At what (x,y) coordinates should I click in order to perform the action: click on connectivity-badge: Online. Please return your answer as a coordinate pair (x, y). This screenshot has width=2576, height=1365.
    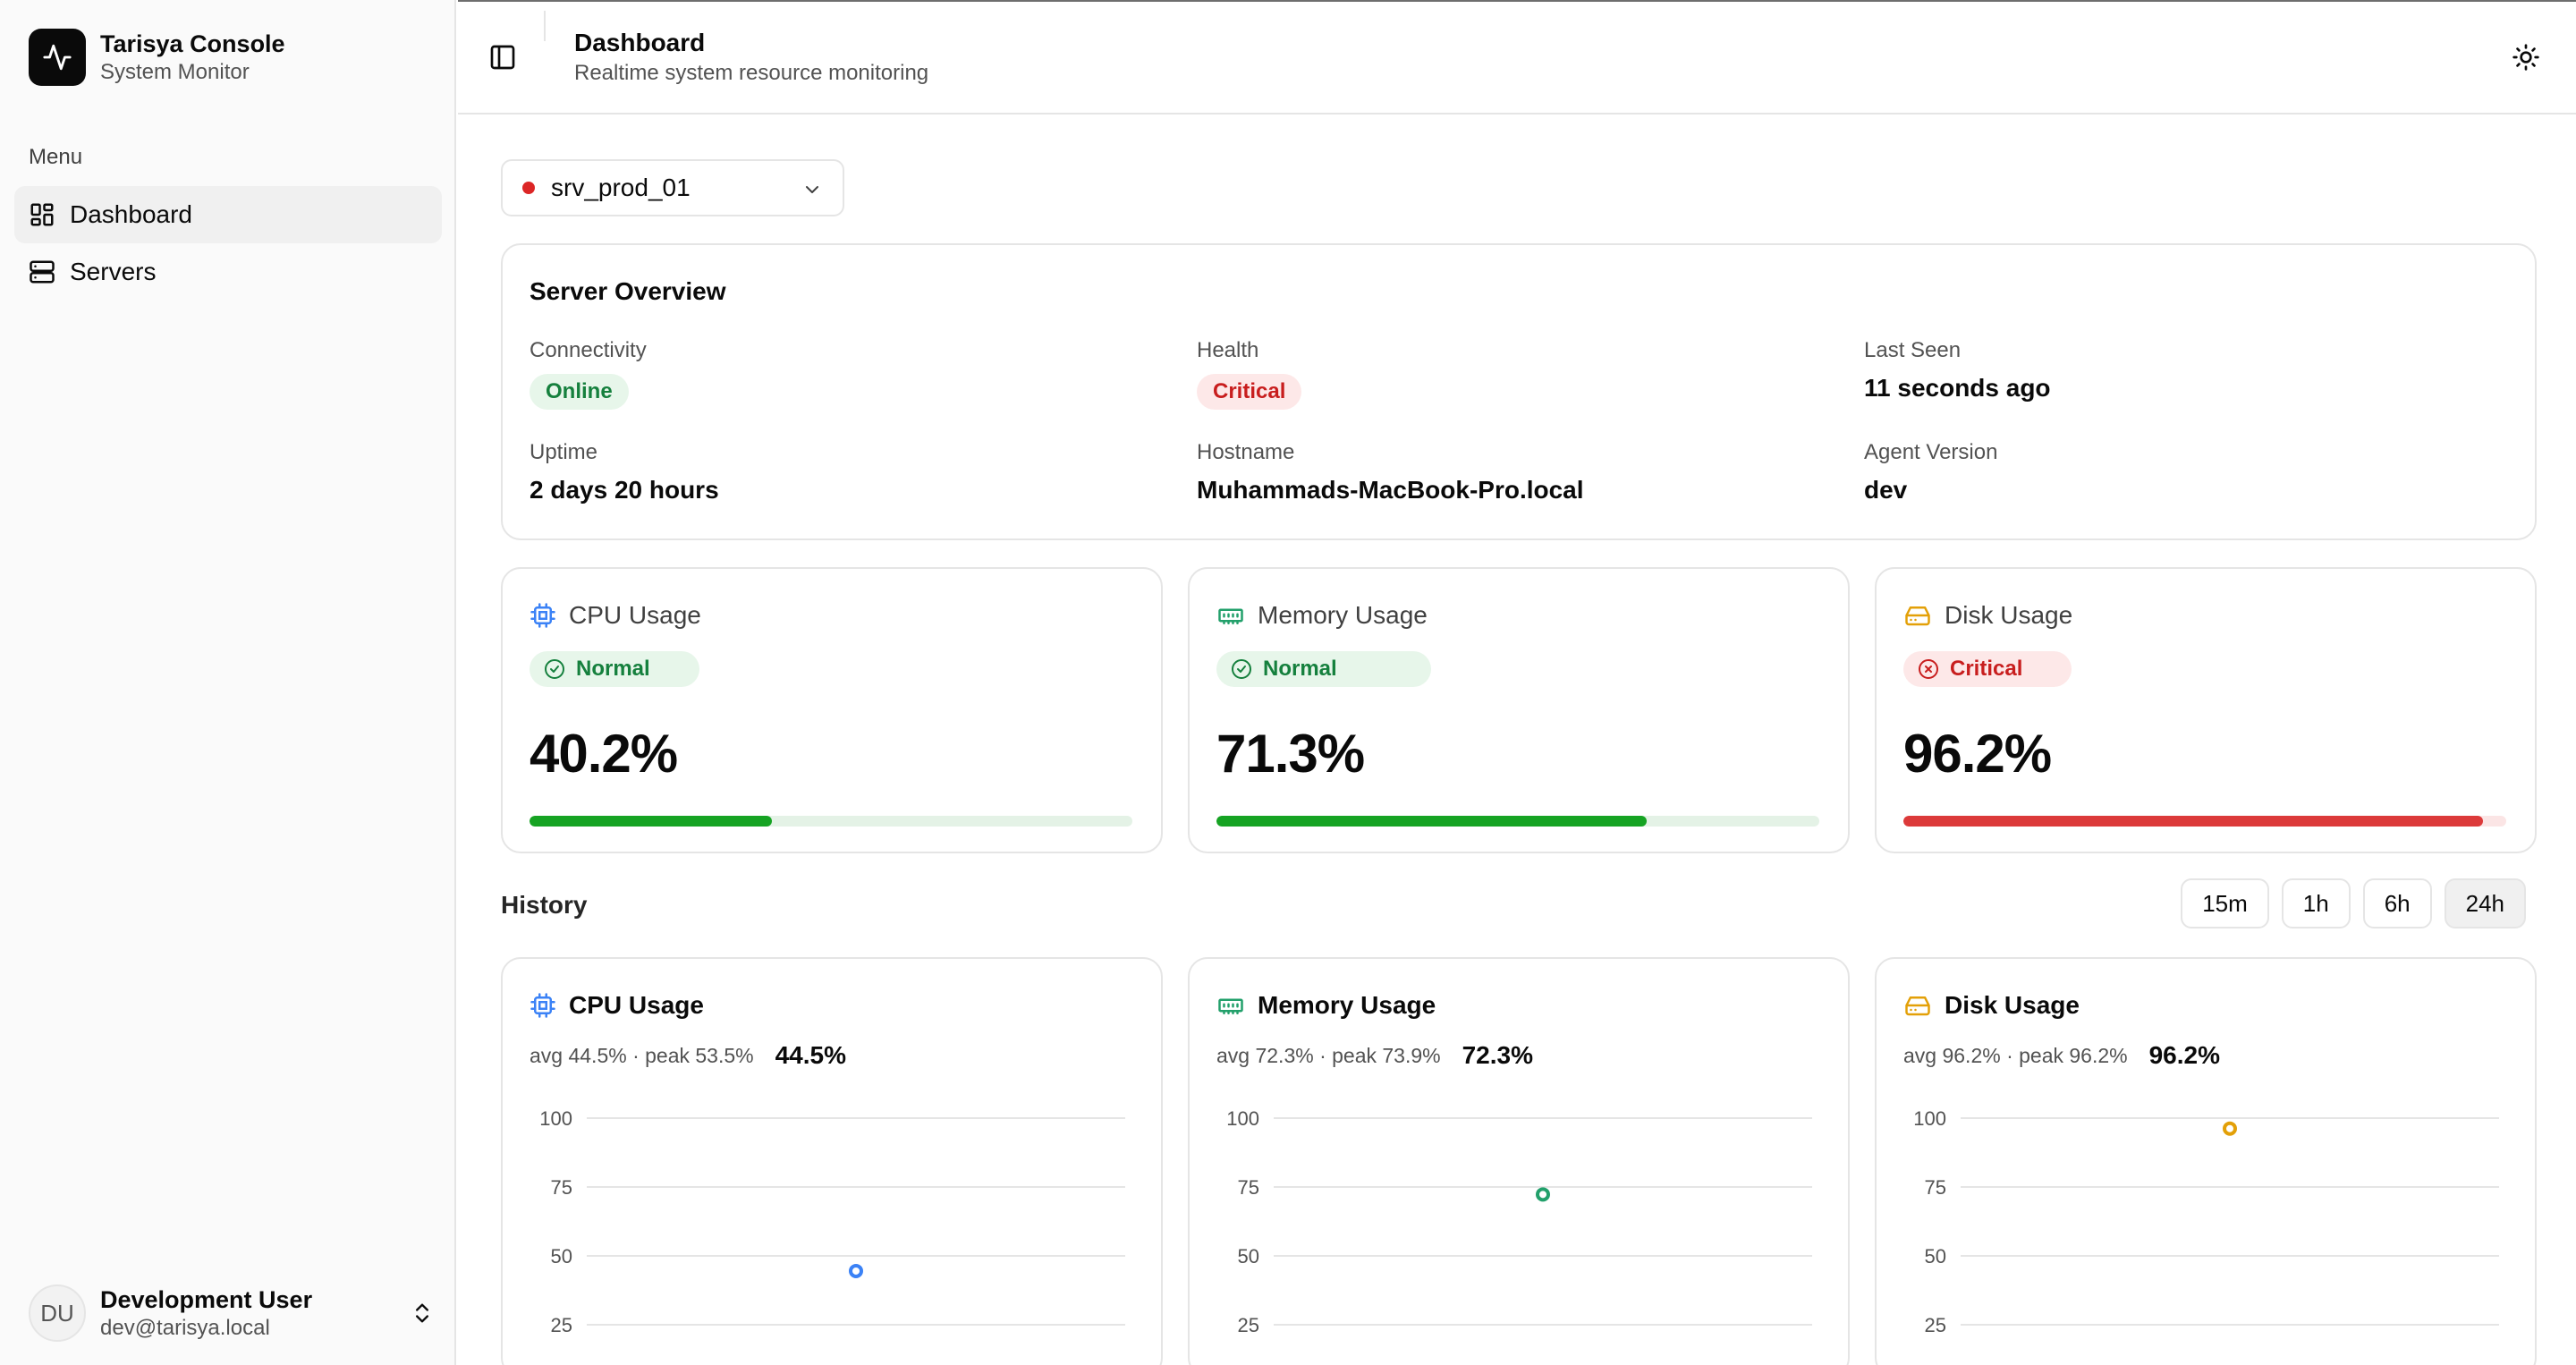
    Looking at the image, I should click on (579, 392).